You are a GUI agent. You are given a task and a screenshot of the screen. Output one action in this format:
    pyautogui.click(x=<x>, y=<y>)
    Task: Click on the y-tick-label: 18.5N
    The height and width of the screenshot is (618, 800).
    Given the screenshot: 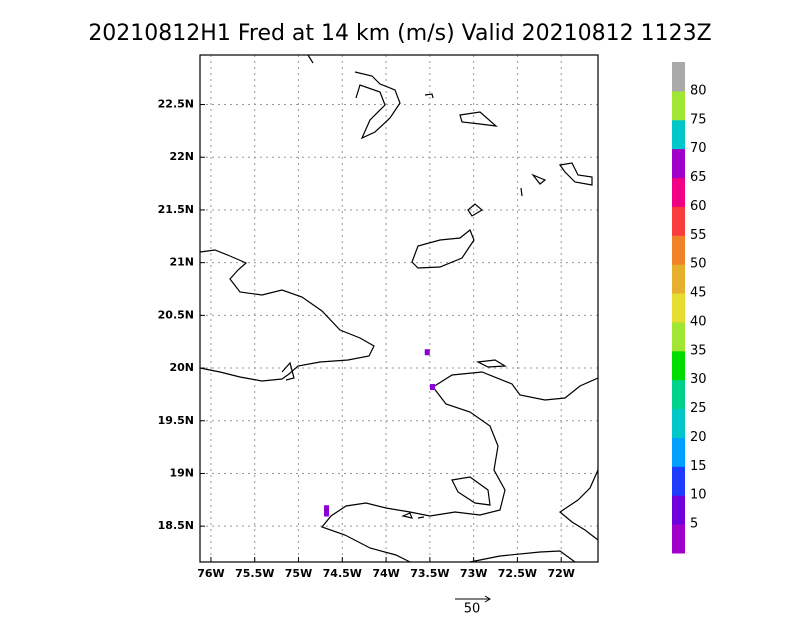 What is the action you would take?
    pyautogui.click(x=176, y=525)
    